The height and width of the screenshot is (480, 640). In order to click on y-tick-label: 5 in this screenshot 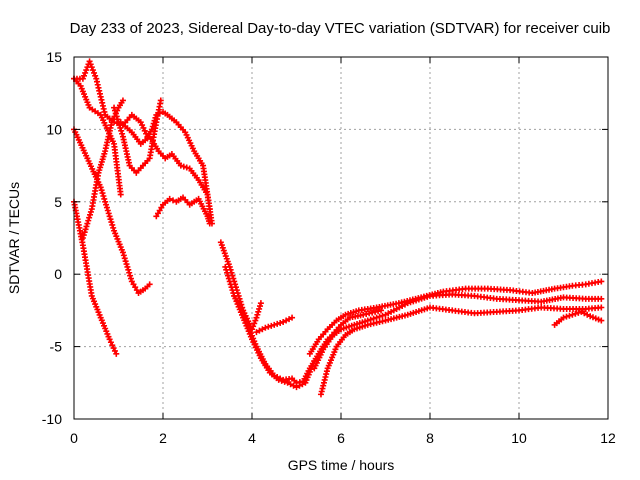, I will do `click(58, 202)`.